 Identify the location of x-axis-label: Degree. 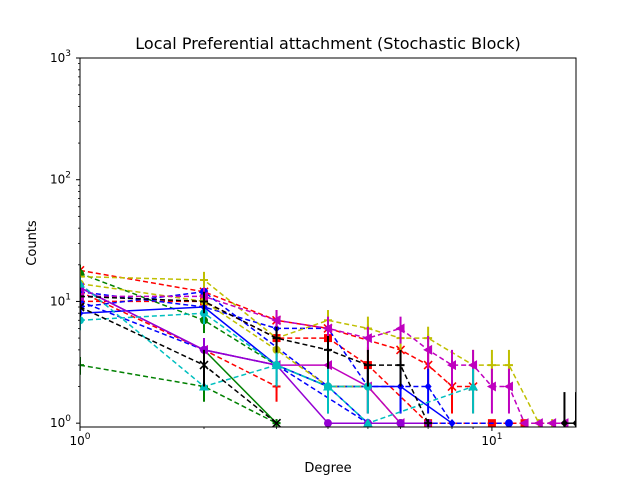
(327, 468).